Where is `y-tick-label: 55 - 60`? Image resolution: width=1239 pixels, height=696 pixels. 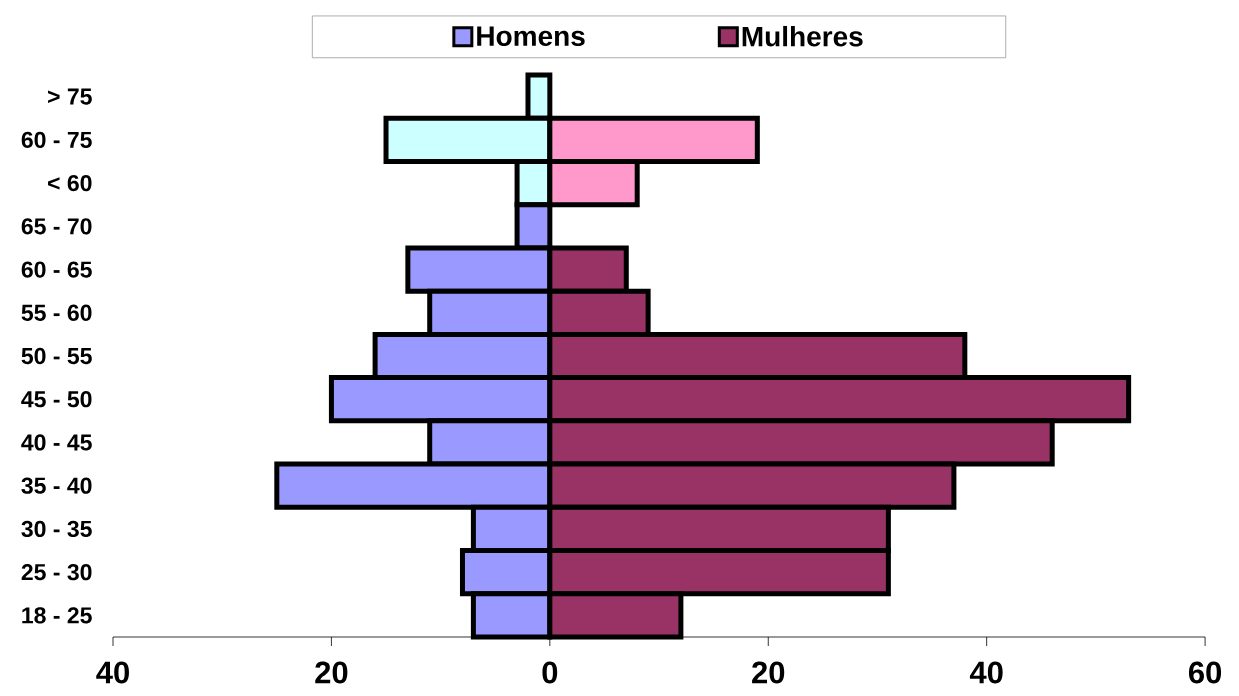 y-tick-label: 55 - 60 is located at coordinates (56, 312).